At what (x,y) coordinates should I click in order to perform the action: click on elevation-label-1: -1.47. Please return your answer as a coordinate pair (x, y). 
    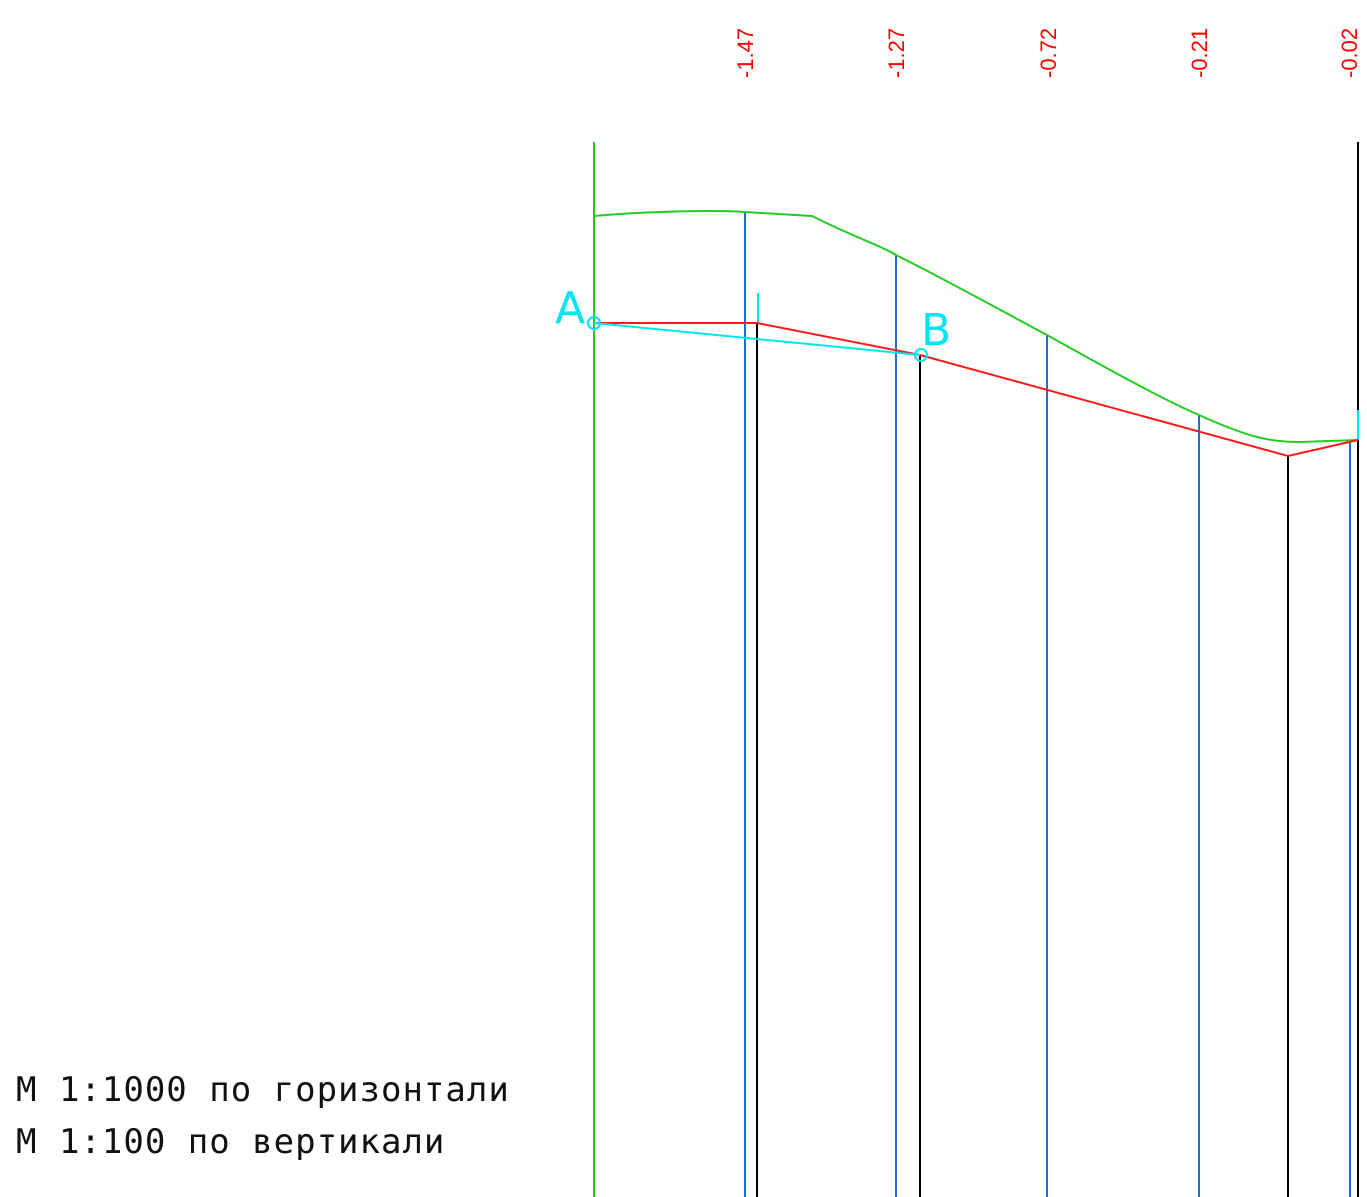
    Looking at the image, I should click on (745, 53).